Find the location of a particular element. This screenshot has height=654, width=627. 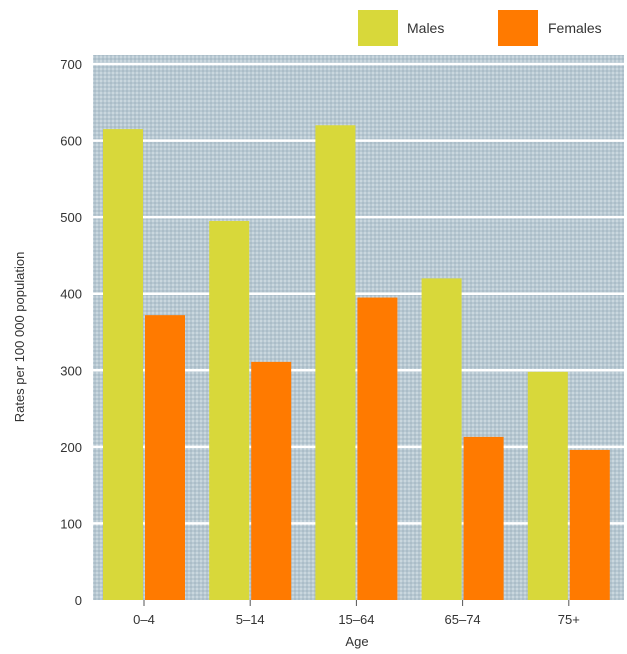

x-axis-ticks: 0–4 5–14 15–64 65–74 75+ is located at coordinates (356, 613).